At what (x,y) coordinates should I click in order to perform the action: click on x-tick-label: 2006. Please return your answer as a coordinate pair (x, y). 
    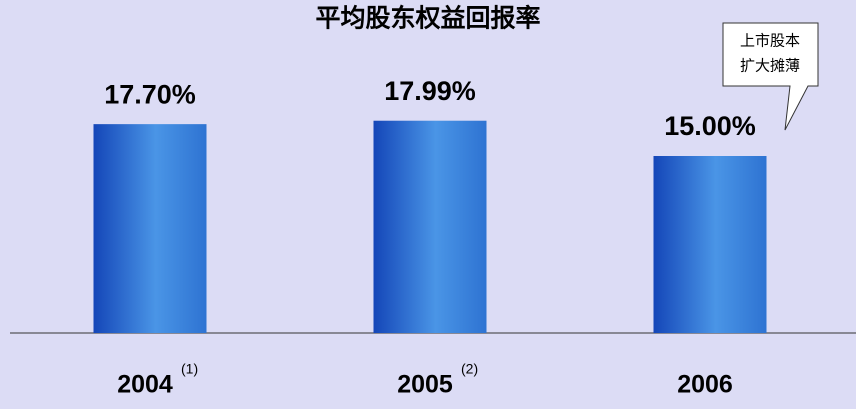
    Looking at the image, I should click on (705, 385).